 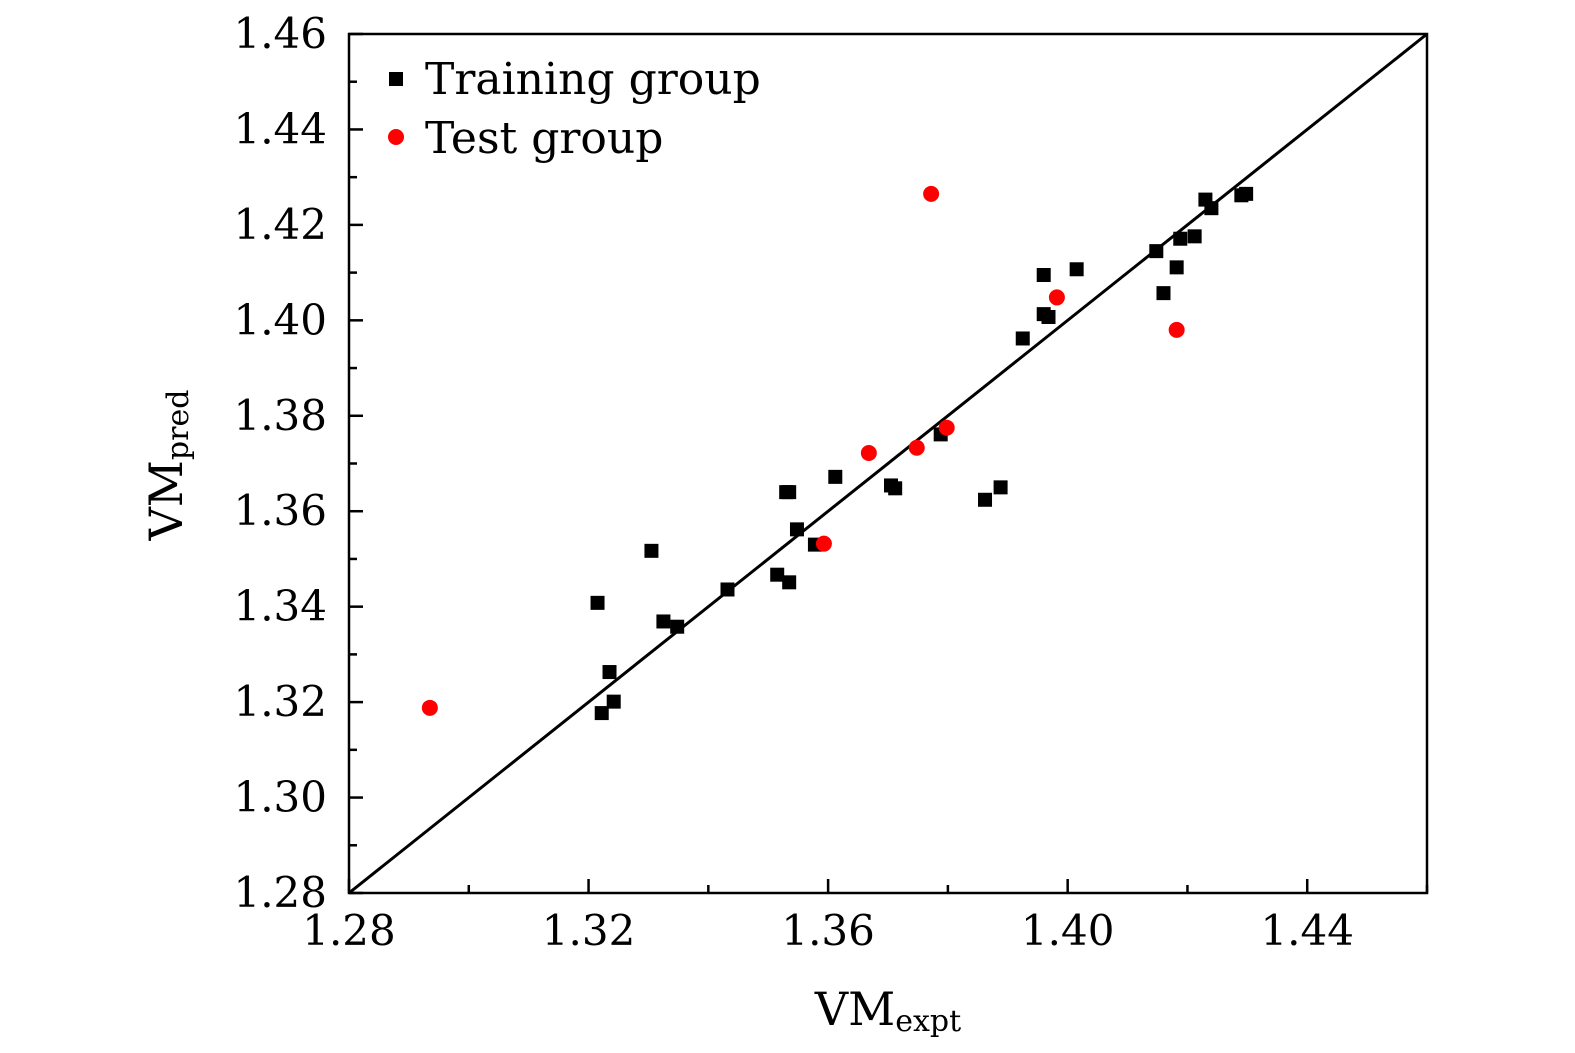 What do you see at coordinates (280, 797) in the screenshot?
I see `y-tick-label: 1.30` at bounding box center [280, 797].